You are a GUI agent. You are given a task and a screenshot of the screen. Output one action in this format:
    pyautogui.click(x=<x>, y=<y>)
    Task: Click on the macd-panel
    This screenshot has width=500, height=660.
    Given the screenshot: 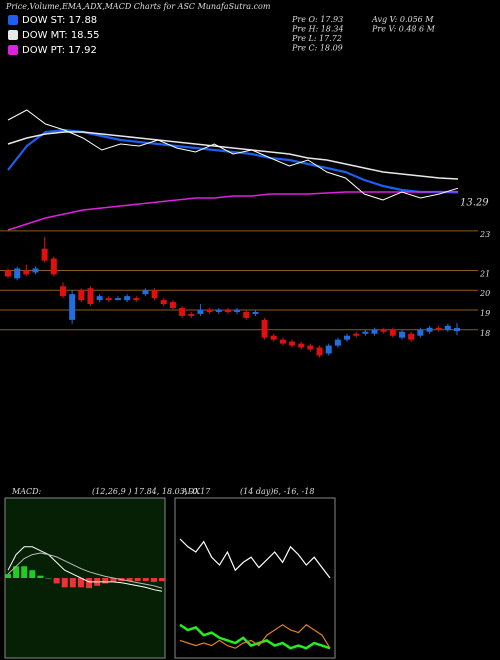 What is the action you would take?
    pyautogui.click(x=85, y=578)
    